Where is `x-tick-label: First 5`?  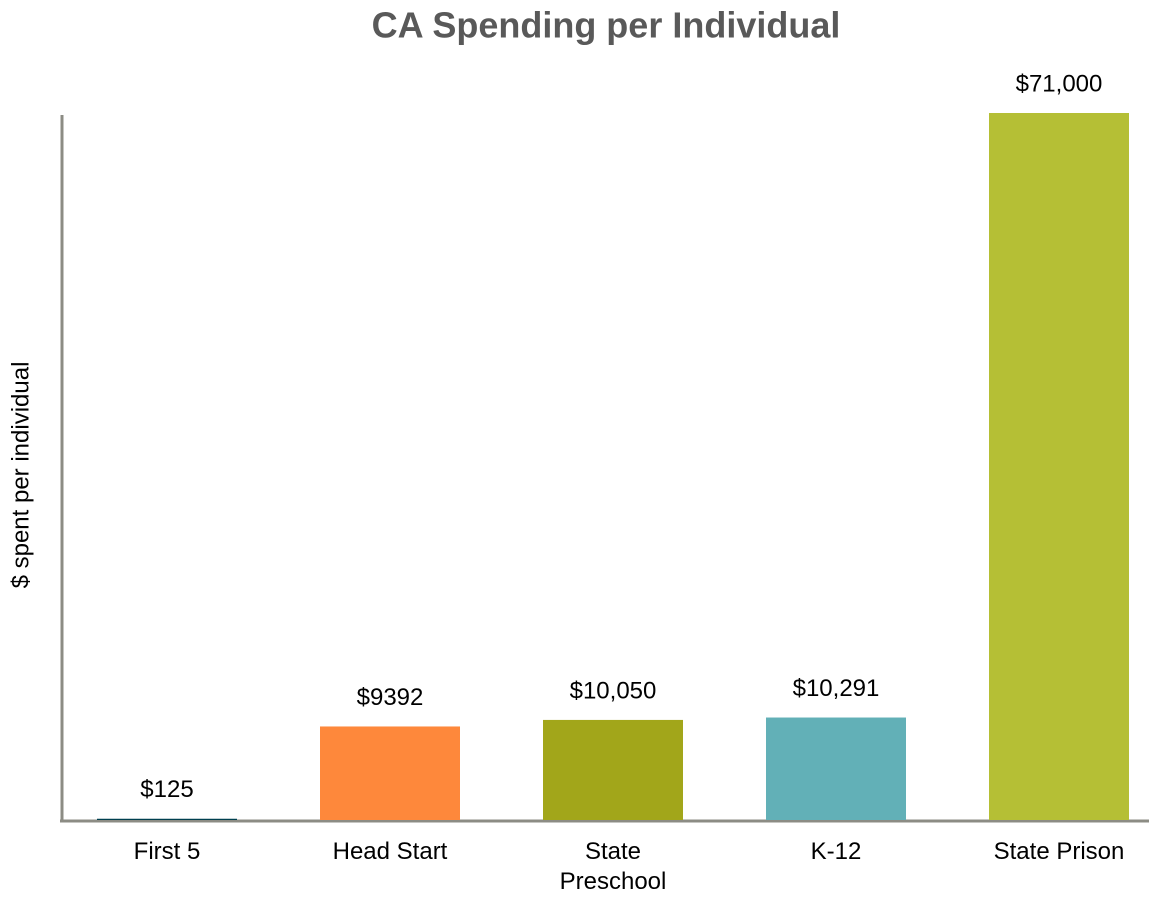
x-tick-label: First 5 is located at coordinates (167, 851).